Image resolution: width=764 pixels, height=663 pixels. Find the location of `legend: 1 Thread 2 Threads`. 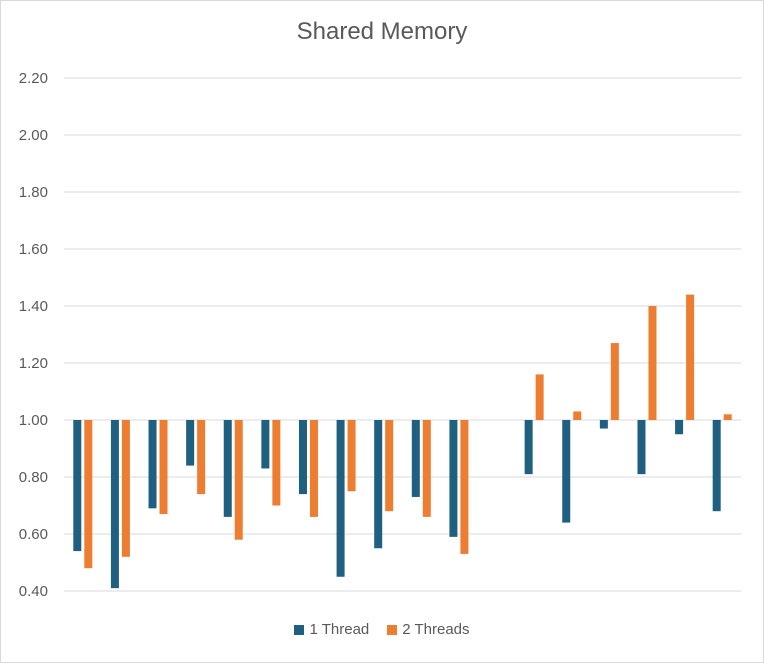

legend: 1 Thread 2 Threads is located at coordinates (382, 629).